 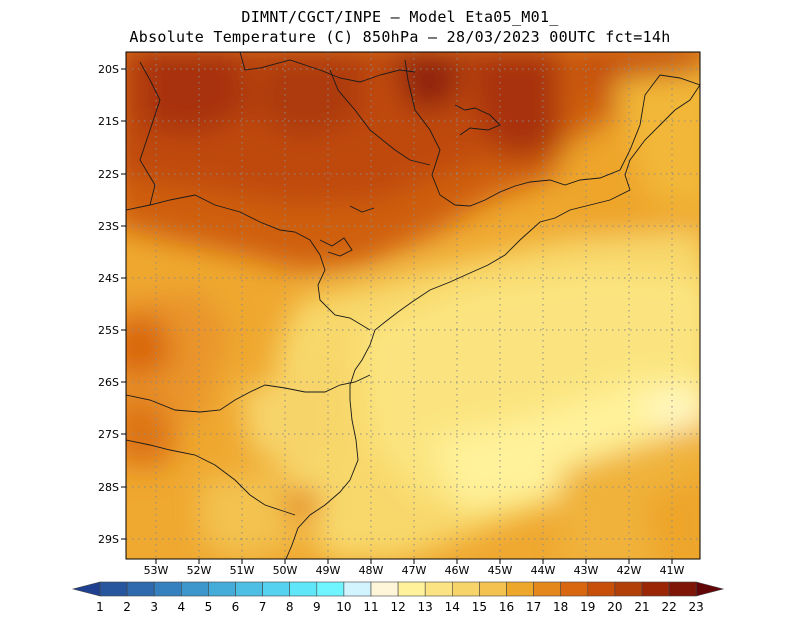 What do you see at coordinates (181, 607) in the screenshot?
I see `colorbar-label: 4` at bounding box center [181, 607].